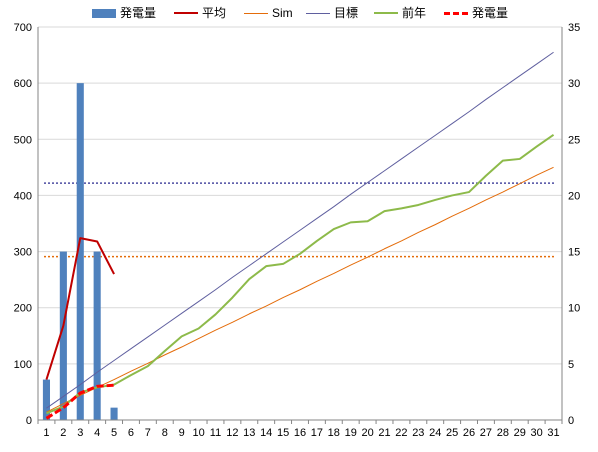 The width and height of the screenshot is (598, 452). Describe the element at coordinates (386, 13) in the screenshot. I see `legend-swatch-prev-year` at that location.